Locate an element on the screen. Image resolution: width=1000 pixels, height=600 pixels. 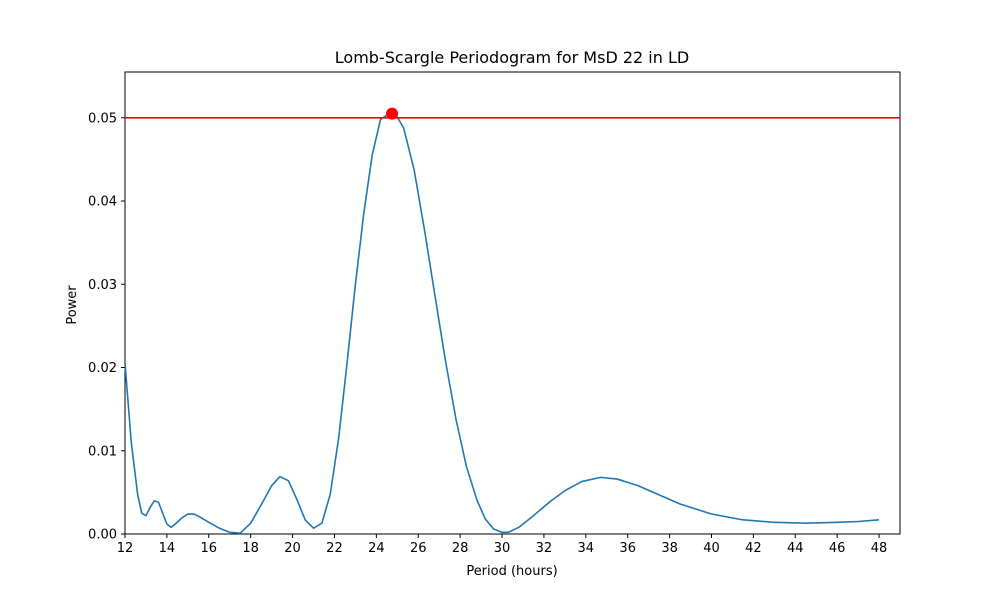
overlay-layer is located at coordinates (512, 113).